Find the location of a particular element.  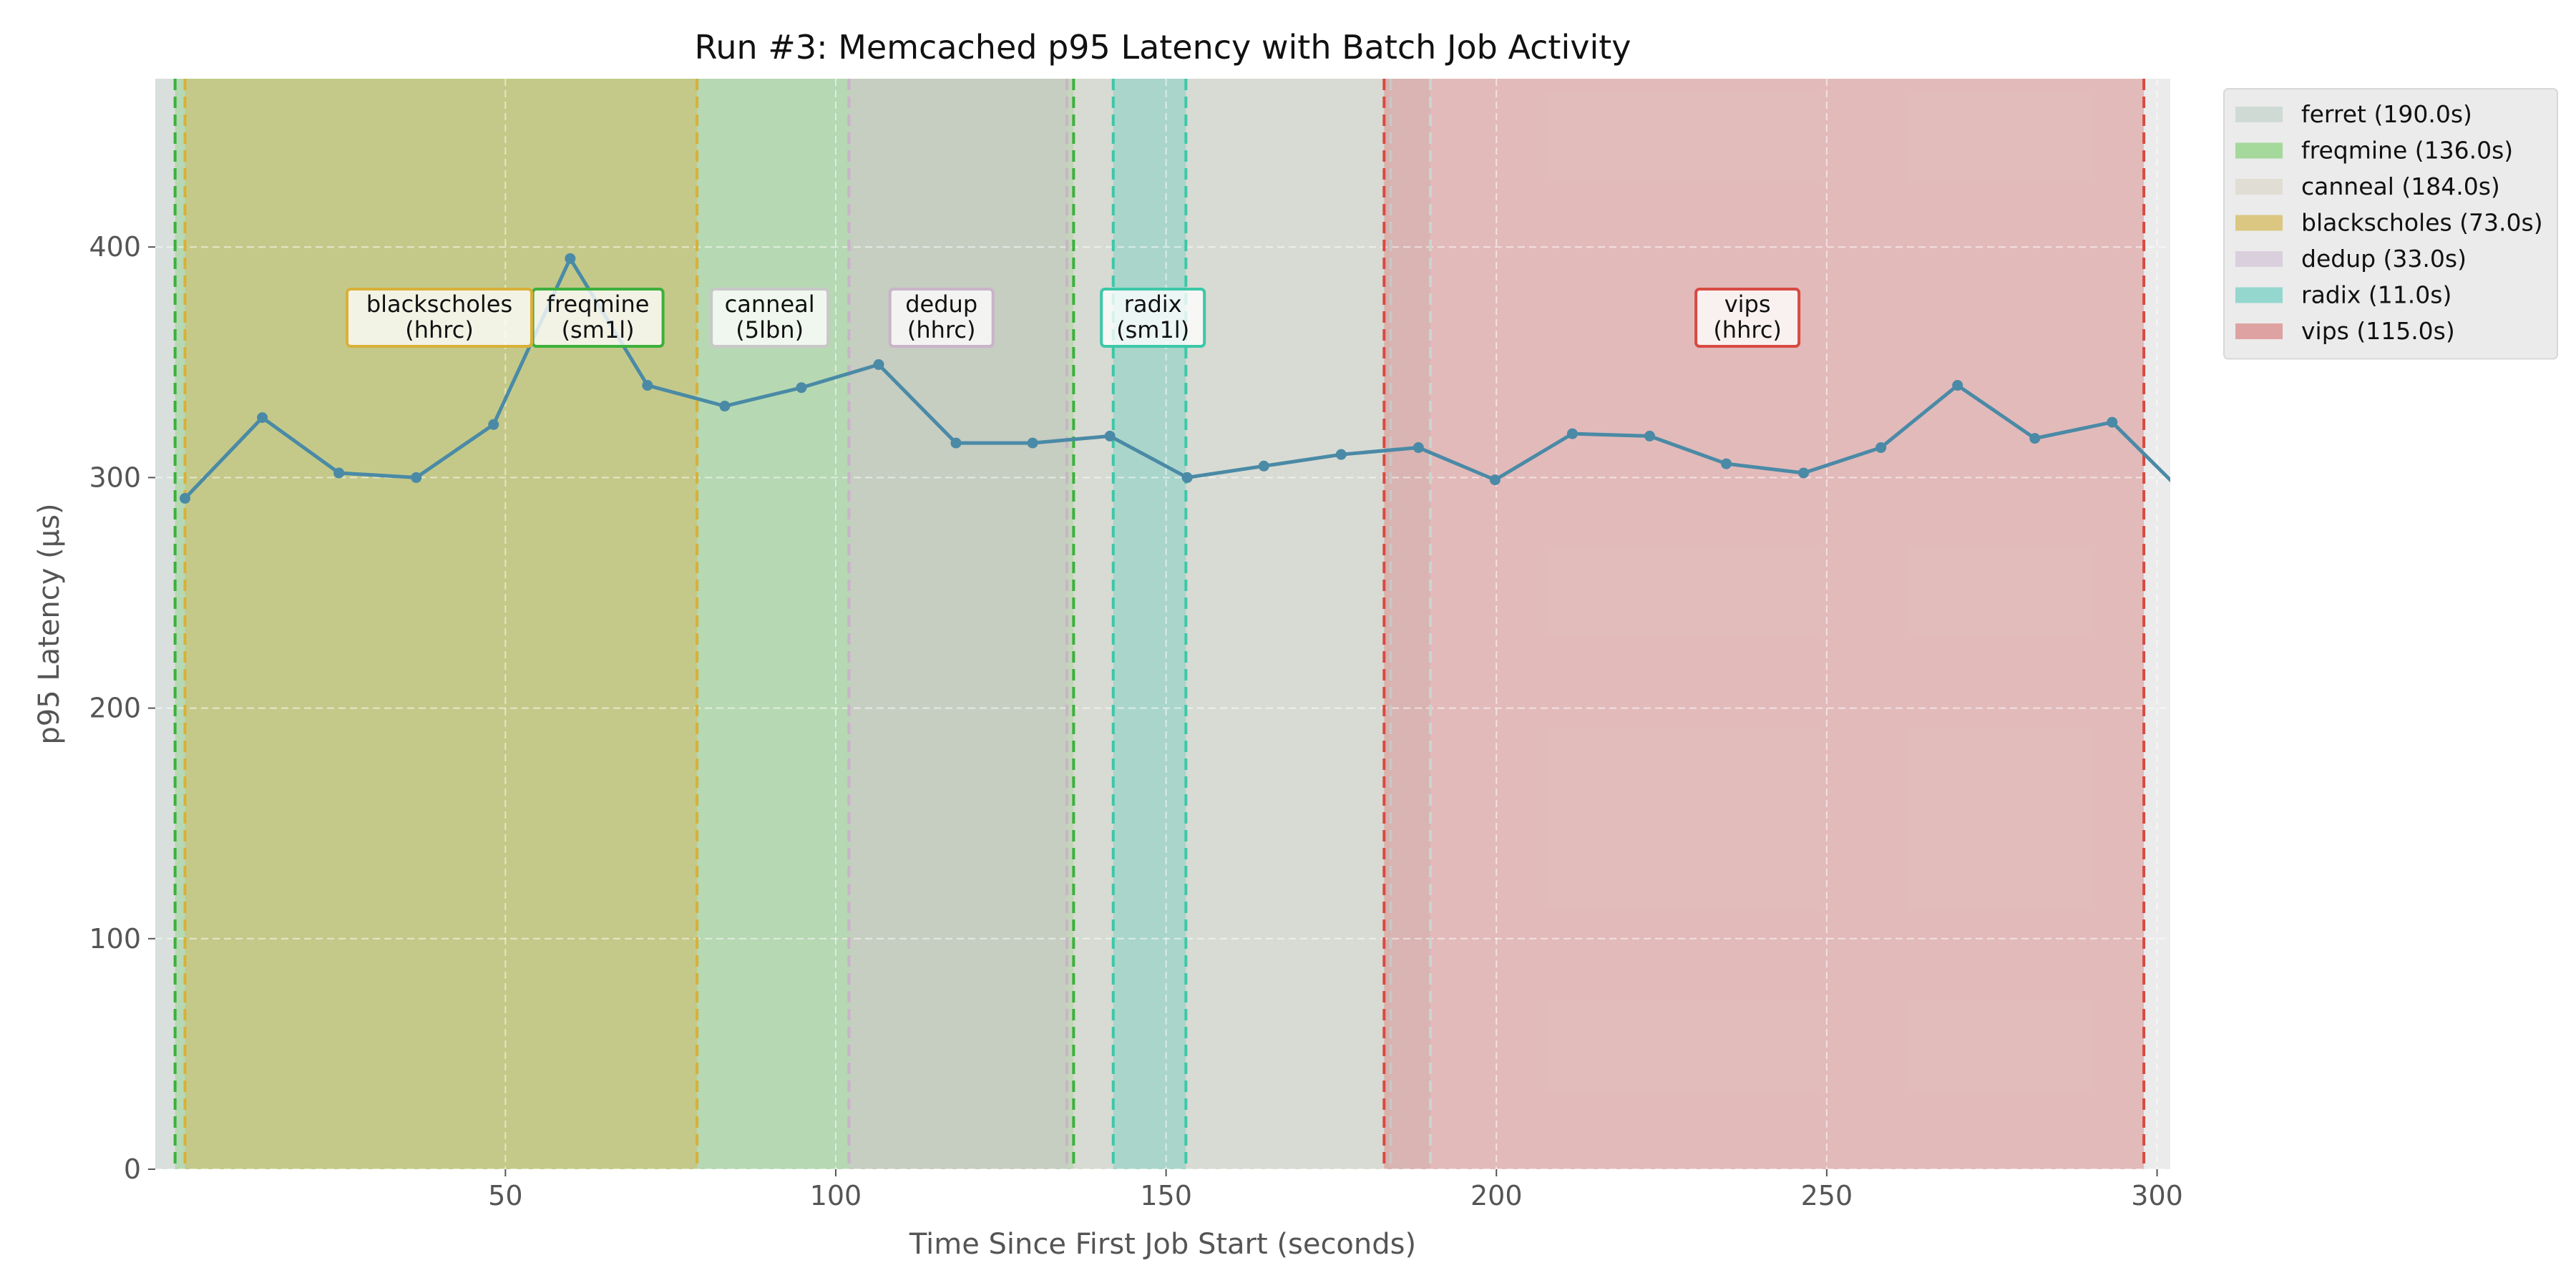

legend-label: blackscholes (73.0s) is located at coordinates (2422, 223).